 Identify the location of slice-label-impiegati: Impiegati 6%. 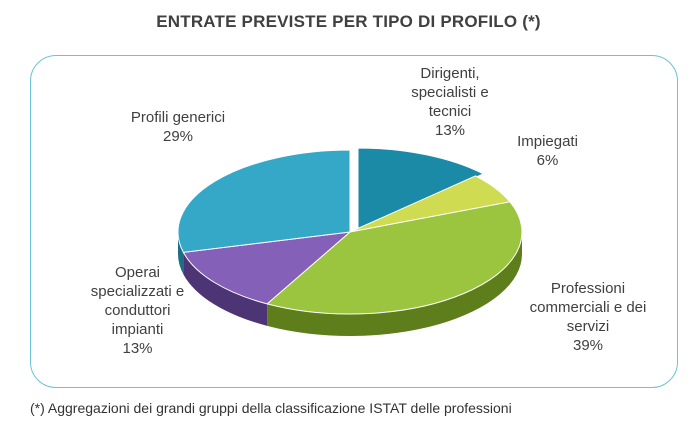
(547, 151).